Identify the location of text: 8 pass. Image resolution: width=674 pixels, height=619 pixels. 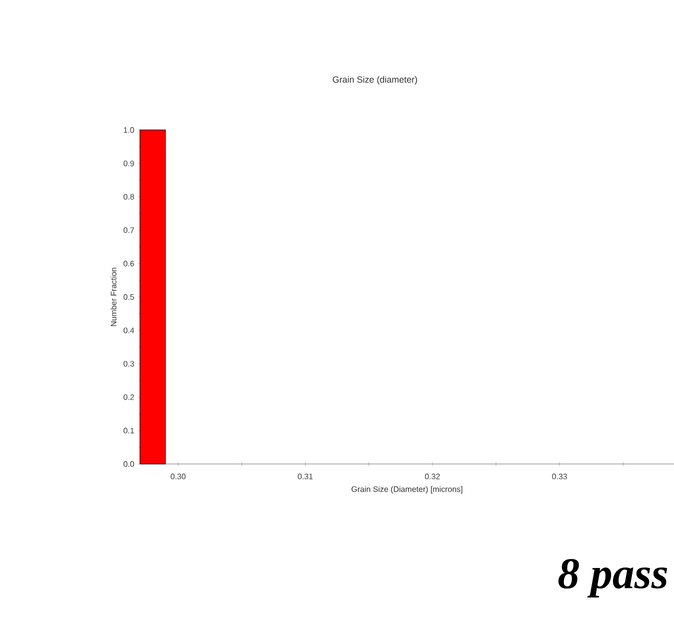
(613, 578).